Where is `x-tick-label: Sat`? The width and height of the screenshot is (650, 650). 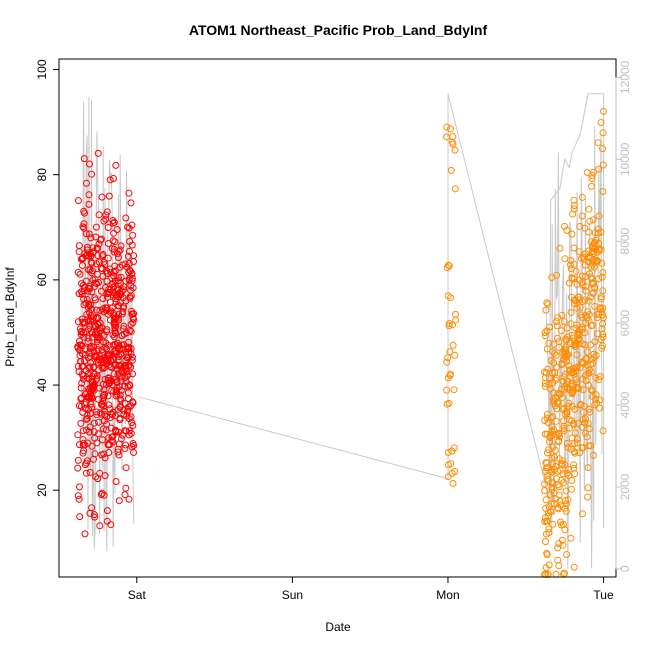 x-tick-label: Sat is located at coordinates (137, 595).